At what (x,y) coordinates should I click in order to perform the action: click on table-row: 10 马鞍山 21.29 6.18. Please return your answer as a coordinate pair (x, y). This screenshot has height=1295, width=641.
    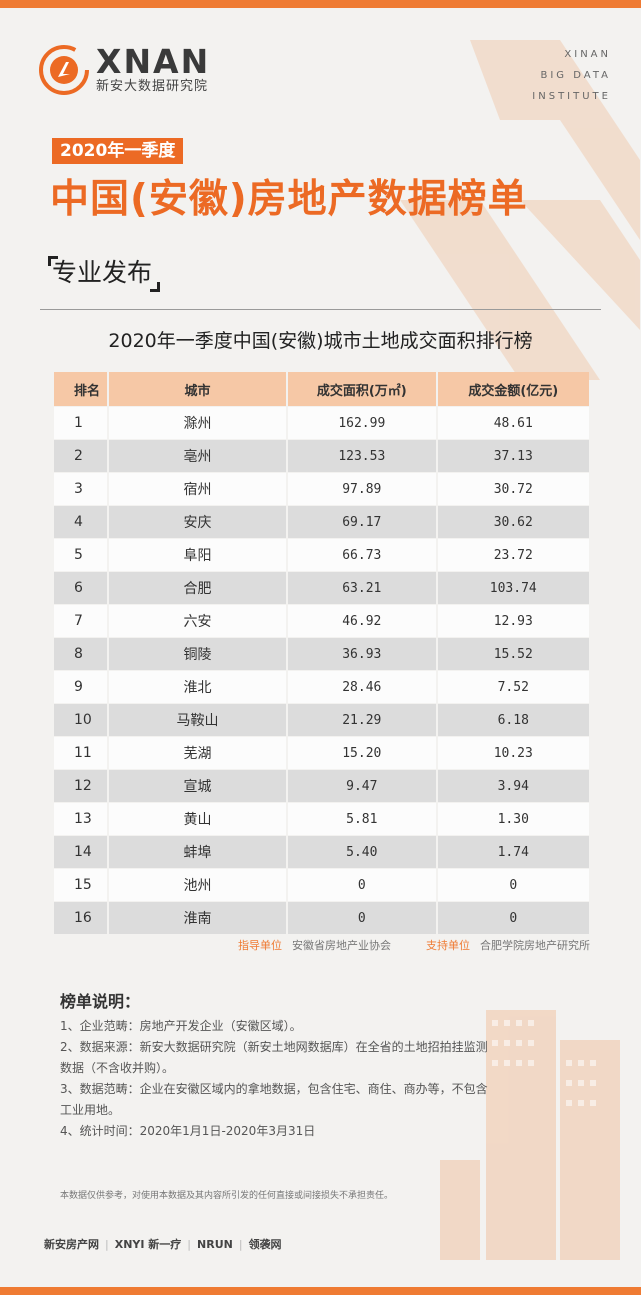
    Looking at the image, I should click on (321, 720).